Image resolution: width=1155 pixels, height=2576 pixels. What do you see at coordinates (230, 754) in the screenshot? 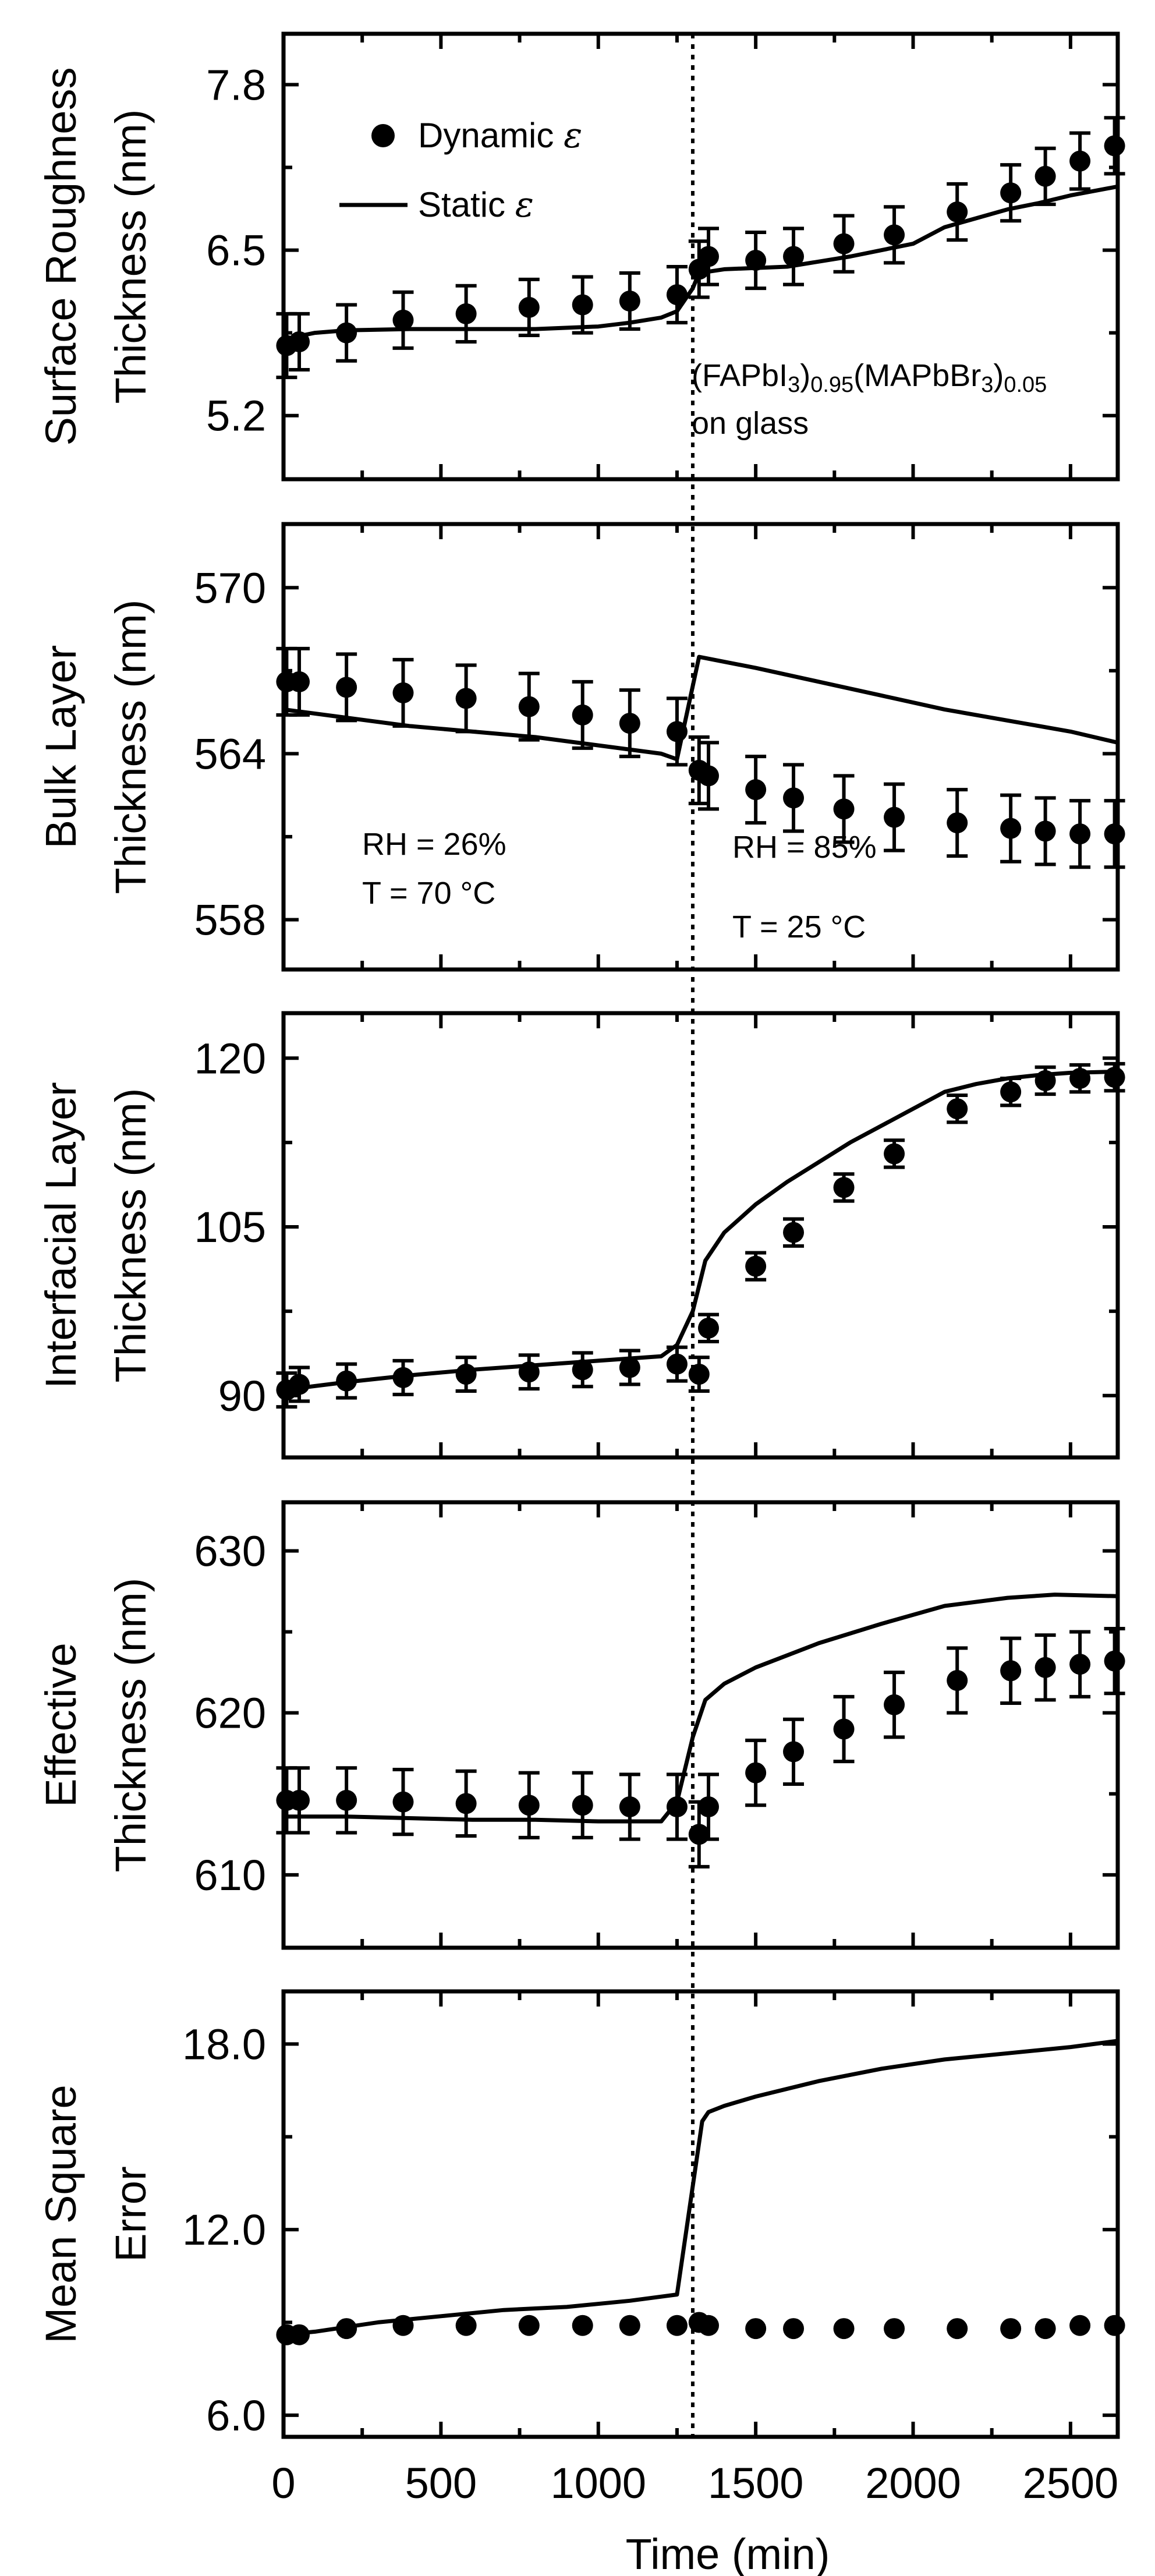
I see `y-tick-label: 564` at bounding box center [230, 754].